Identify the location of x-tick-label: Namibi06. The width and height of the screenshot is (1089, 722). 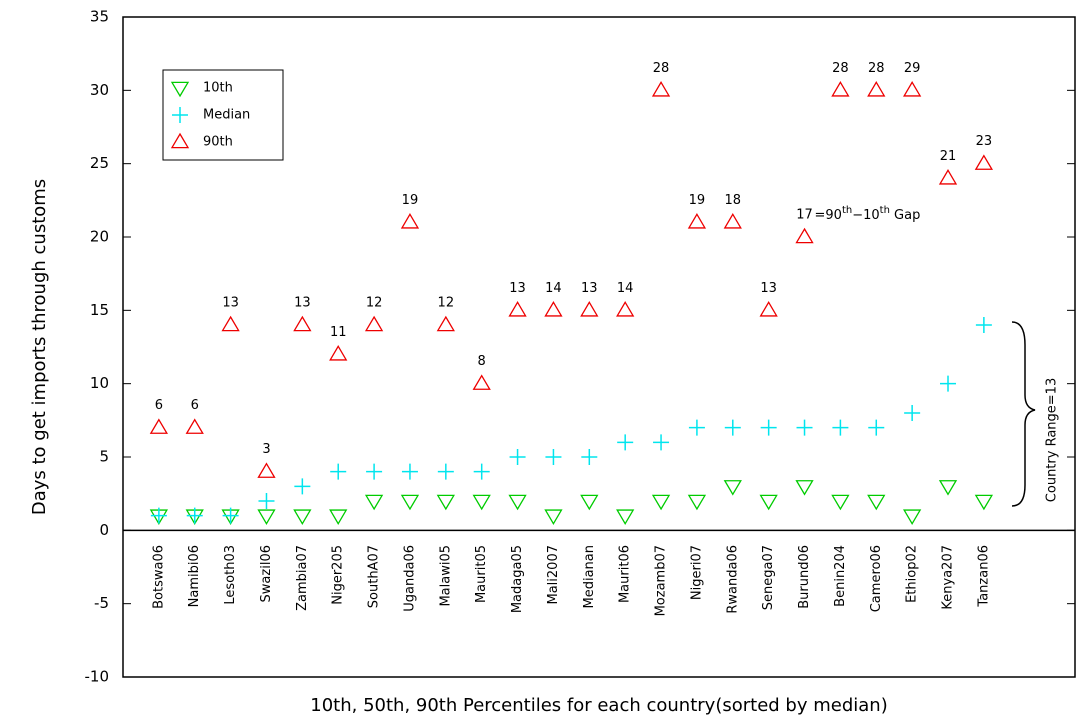
(194, 576).